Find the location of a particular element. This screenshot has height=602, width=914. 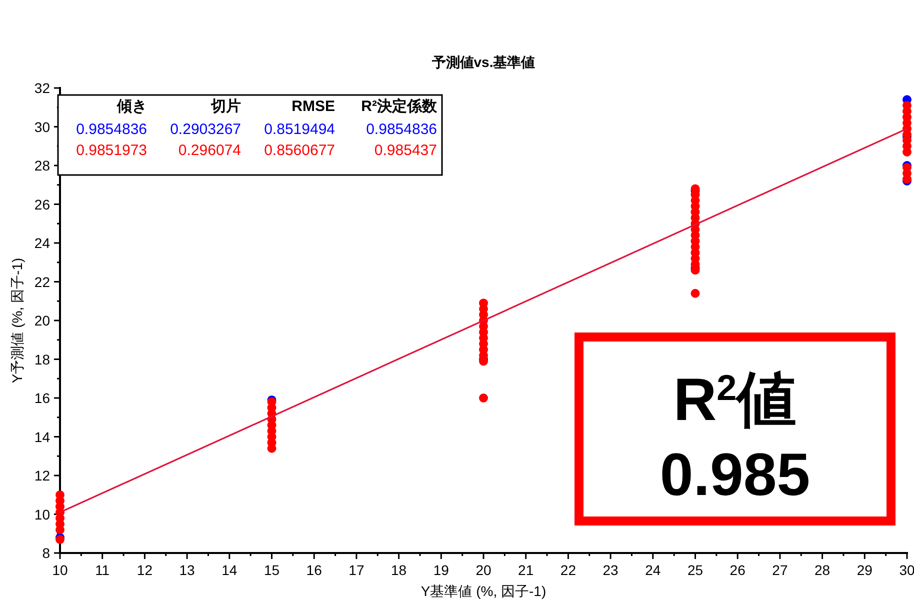

y-tick-label: 8 is located at coordinates (46, 553).